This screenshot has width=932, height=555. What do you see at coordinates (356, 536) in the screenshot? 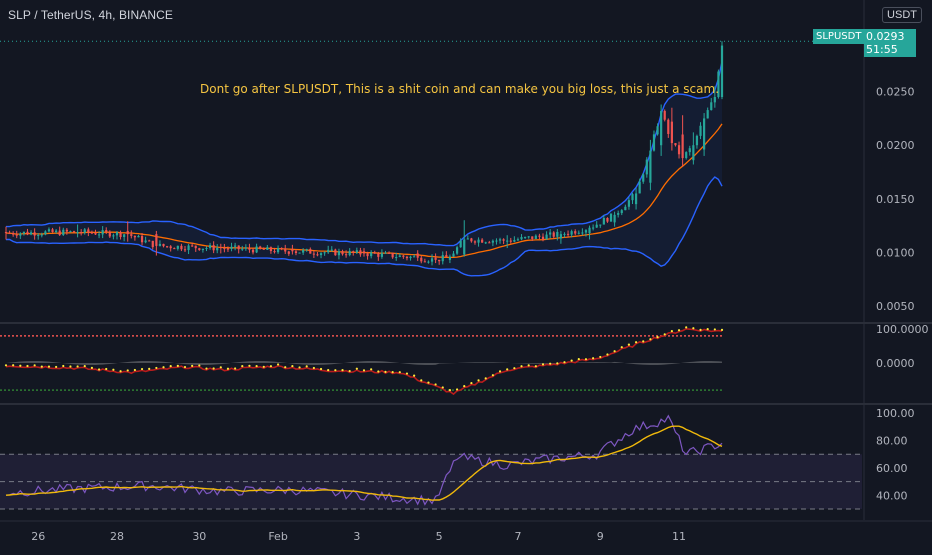
I see `time-tick-label: 3` at bounding box center [356, 536].